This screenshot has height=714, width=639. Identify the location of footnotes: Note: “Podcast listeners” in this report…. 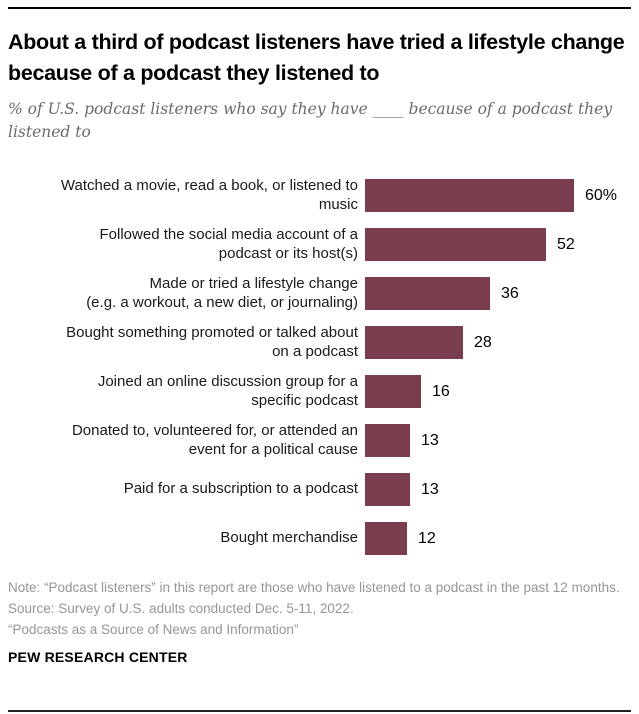
(318, 608).